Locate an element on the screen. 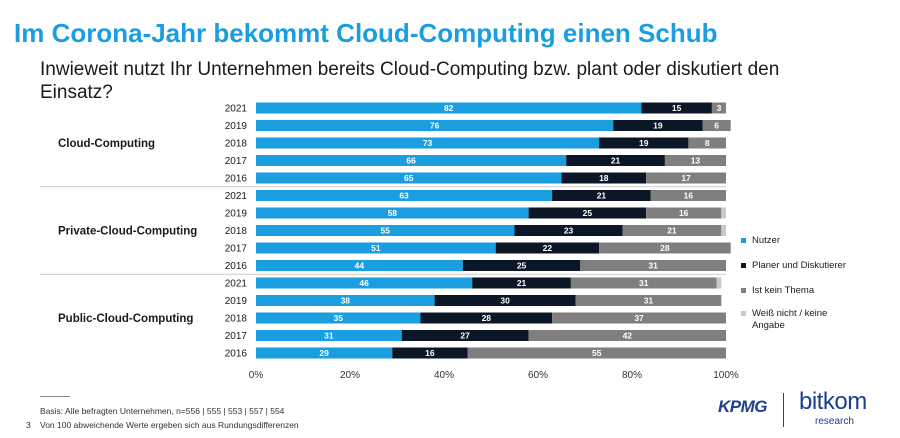 This screenshot has width=900, height=438. data-label: 42 is located at coordinates (628, 336).